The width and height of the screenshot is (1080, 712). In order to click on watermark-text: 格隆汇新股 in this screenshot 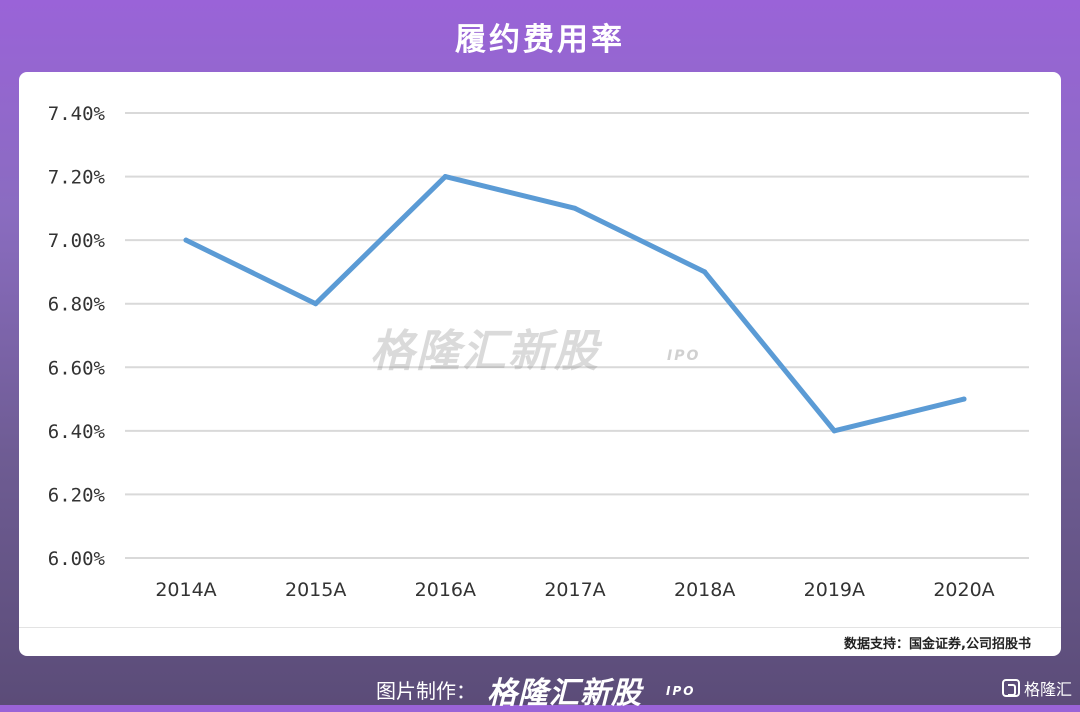, I will do `click(485, 351)`.